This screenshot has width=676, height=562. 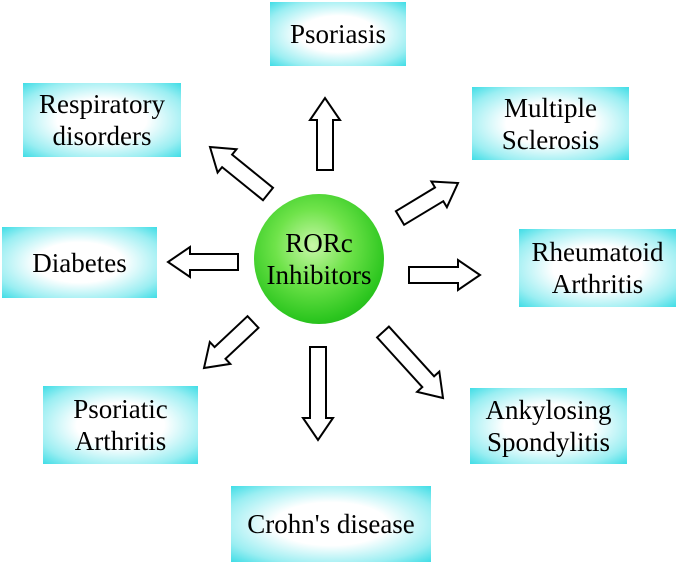 What do you see at coordinates (550, 107) in the screenshot?
I see `box-multiple-sclerosis-line1: Multiple` at bounding box center [550, 107].